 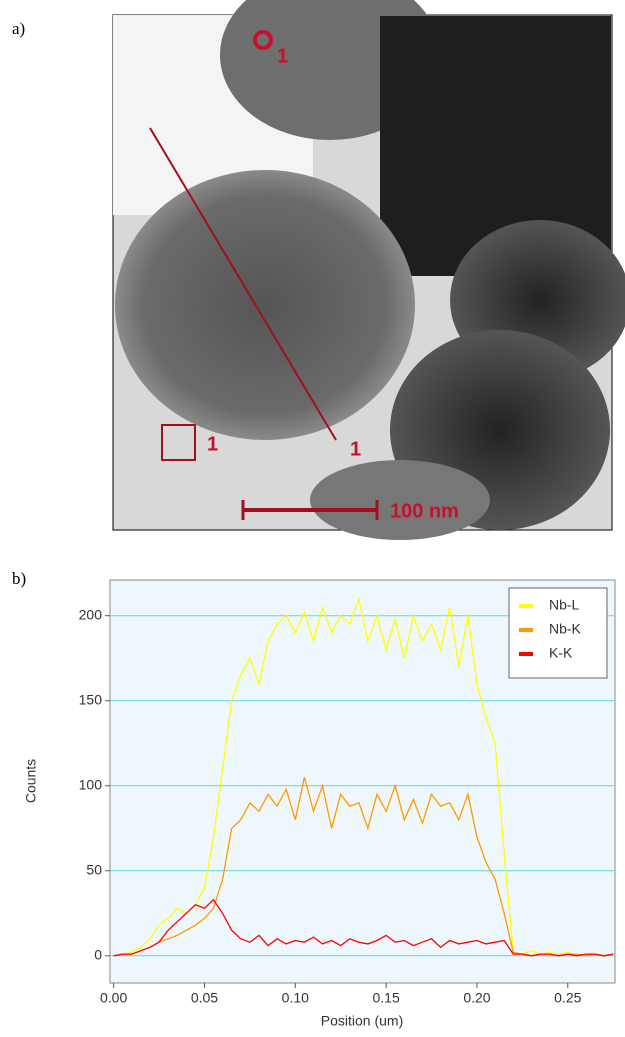 What do you see at coordinates (91, 699) in the screenshot?
I see `y-tick-label: 150` at bounding box center [91, 699].